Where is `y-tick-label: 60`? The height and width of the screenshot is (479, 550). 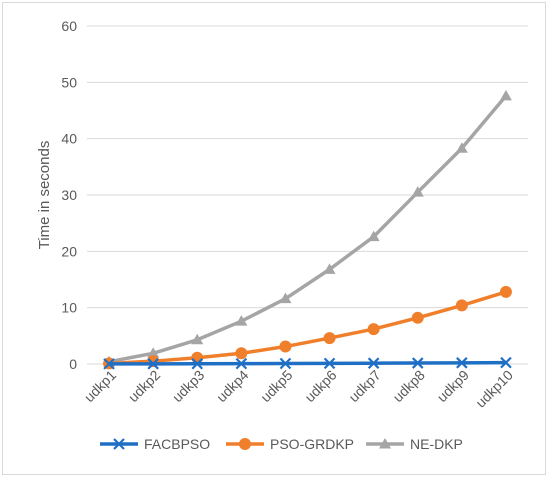
y-tick-label: 60 is located at coordinates (69, 26).